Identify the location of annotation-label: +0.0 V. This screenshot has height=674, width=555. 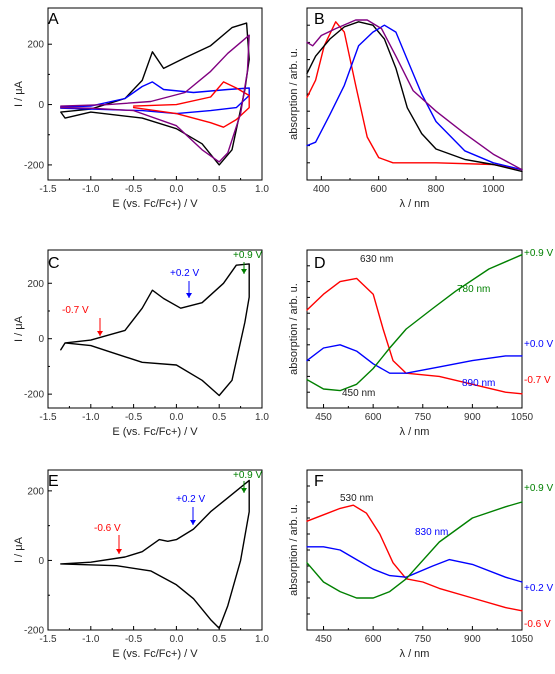
(539, 344).